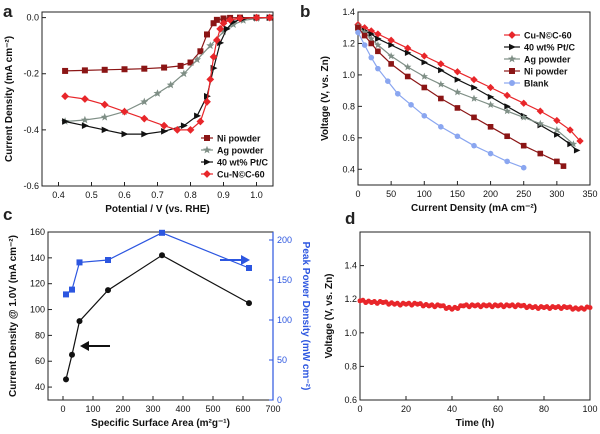 This screenshot has height=434, width=600. I want to click on y-axis-label: Voltage (V, vs. Zn), so click(329, 315).